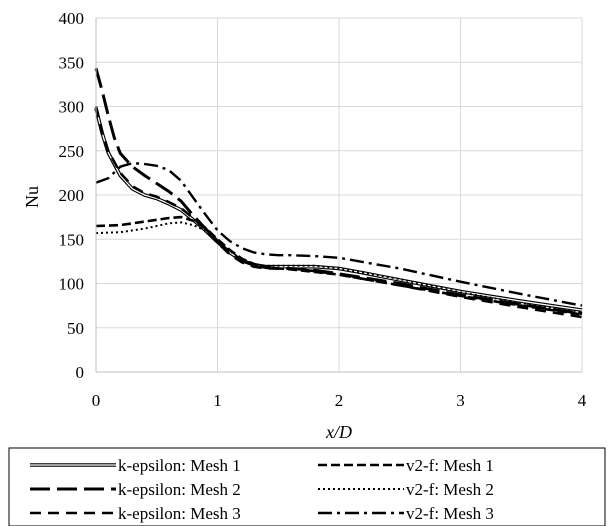 The image size is (614, 526). I want to click on y-tick-label: 50, so click(75, 328).